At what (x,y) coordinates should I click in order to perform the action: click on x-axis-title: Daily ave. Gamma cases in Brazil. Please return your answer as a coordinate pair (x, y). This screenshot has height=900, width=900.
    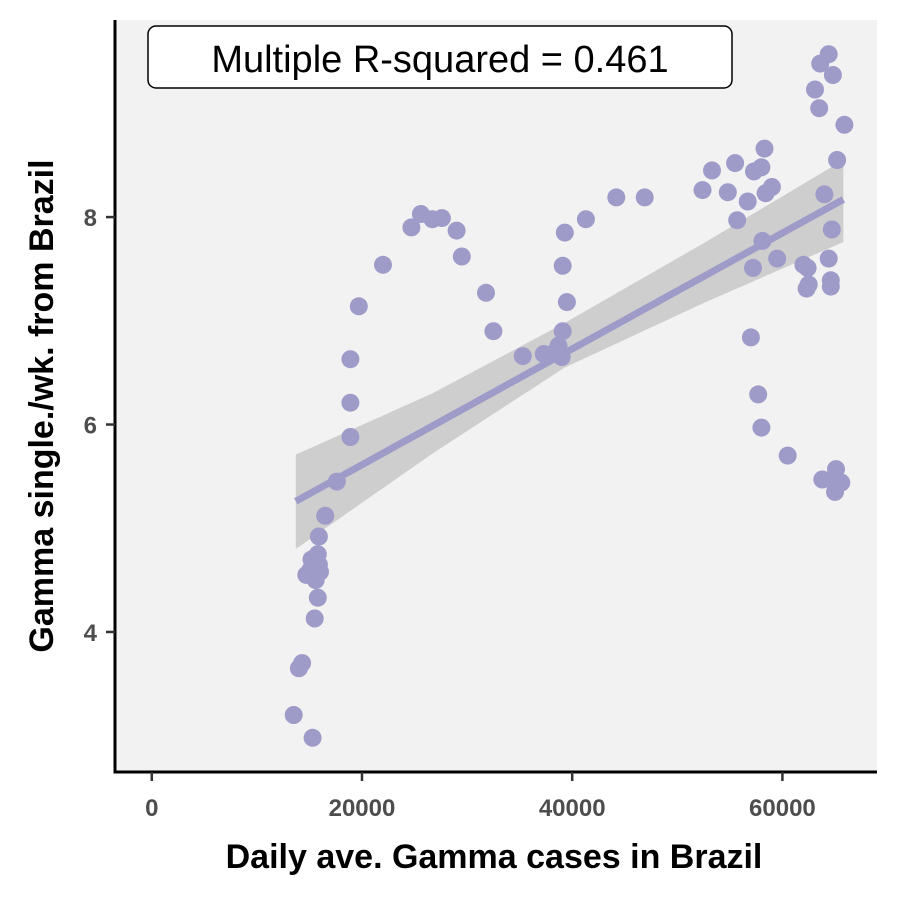
    Looking at the image, I should click on (494, 857).